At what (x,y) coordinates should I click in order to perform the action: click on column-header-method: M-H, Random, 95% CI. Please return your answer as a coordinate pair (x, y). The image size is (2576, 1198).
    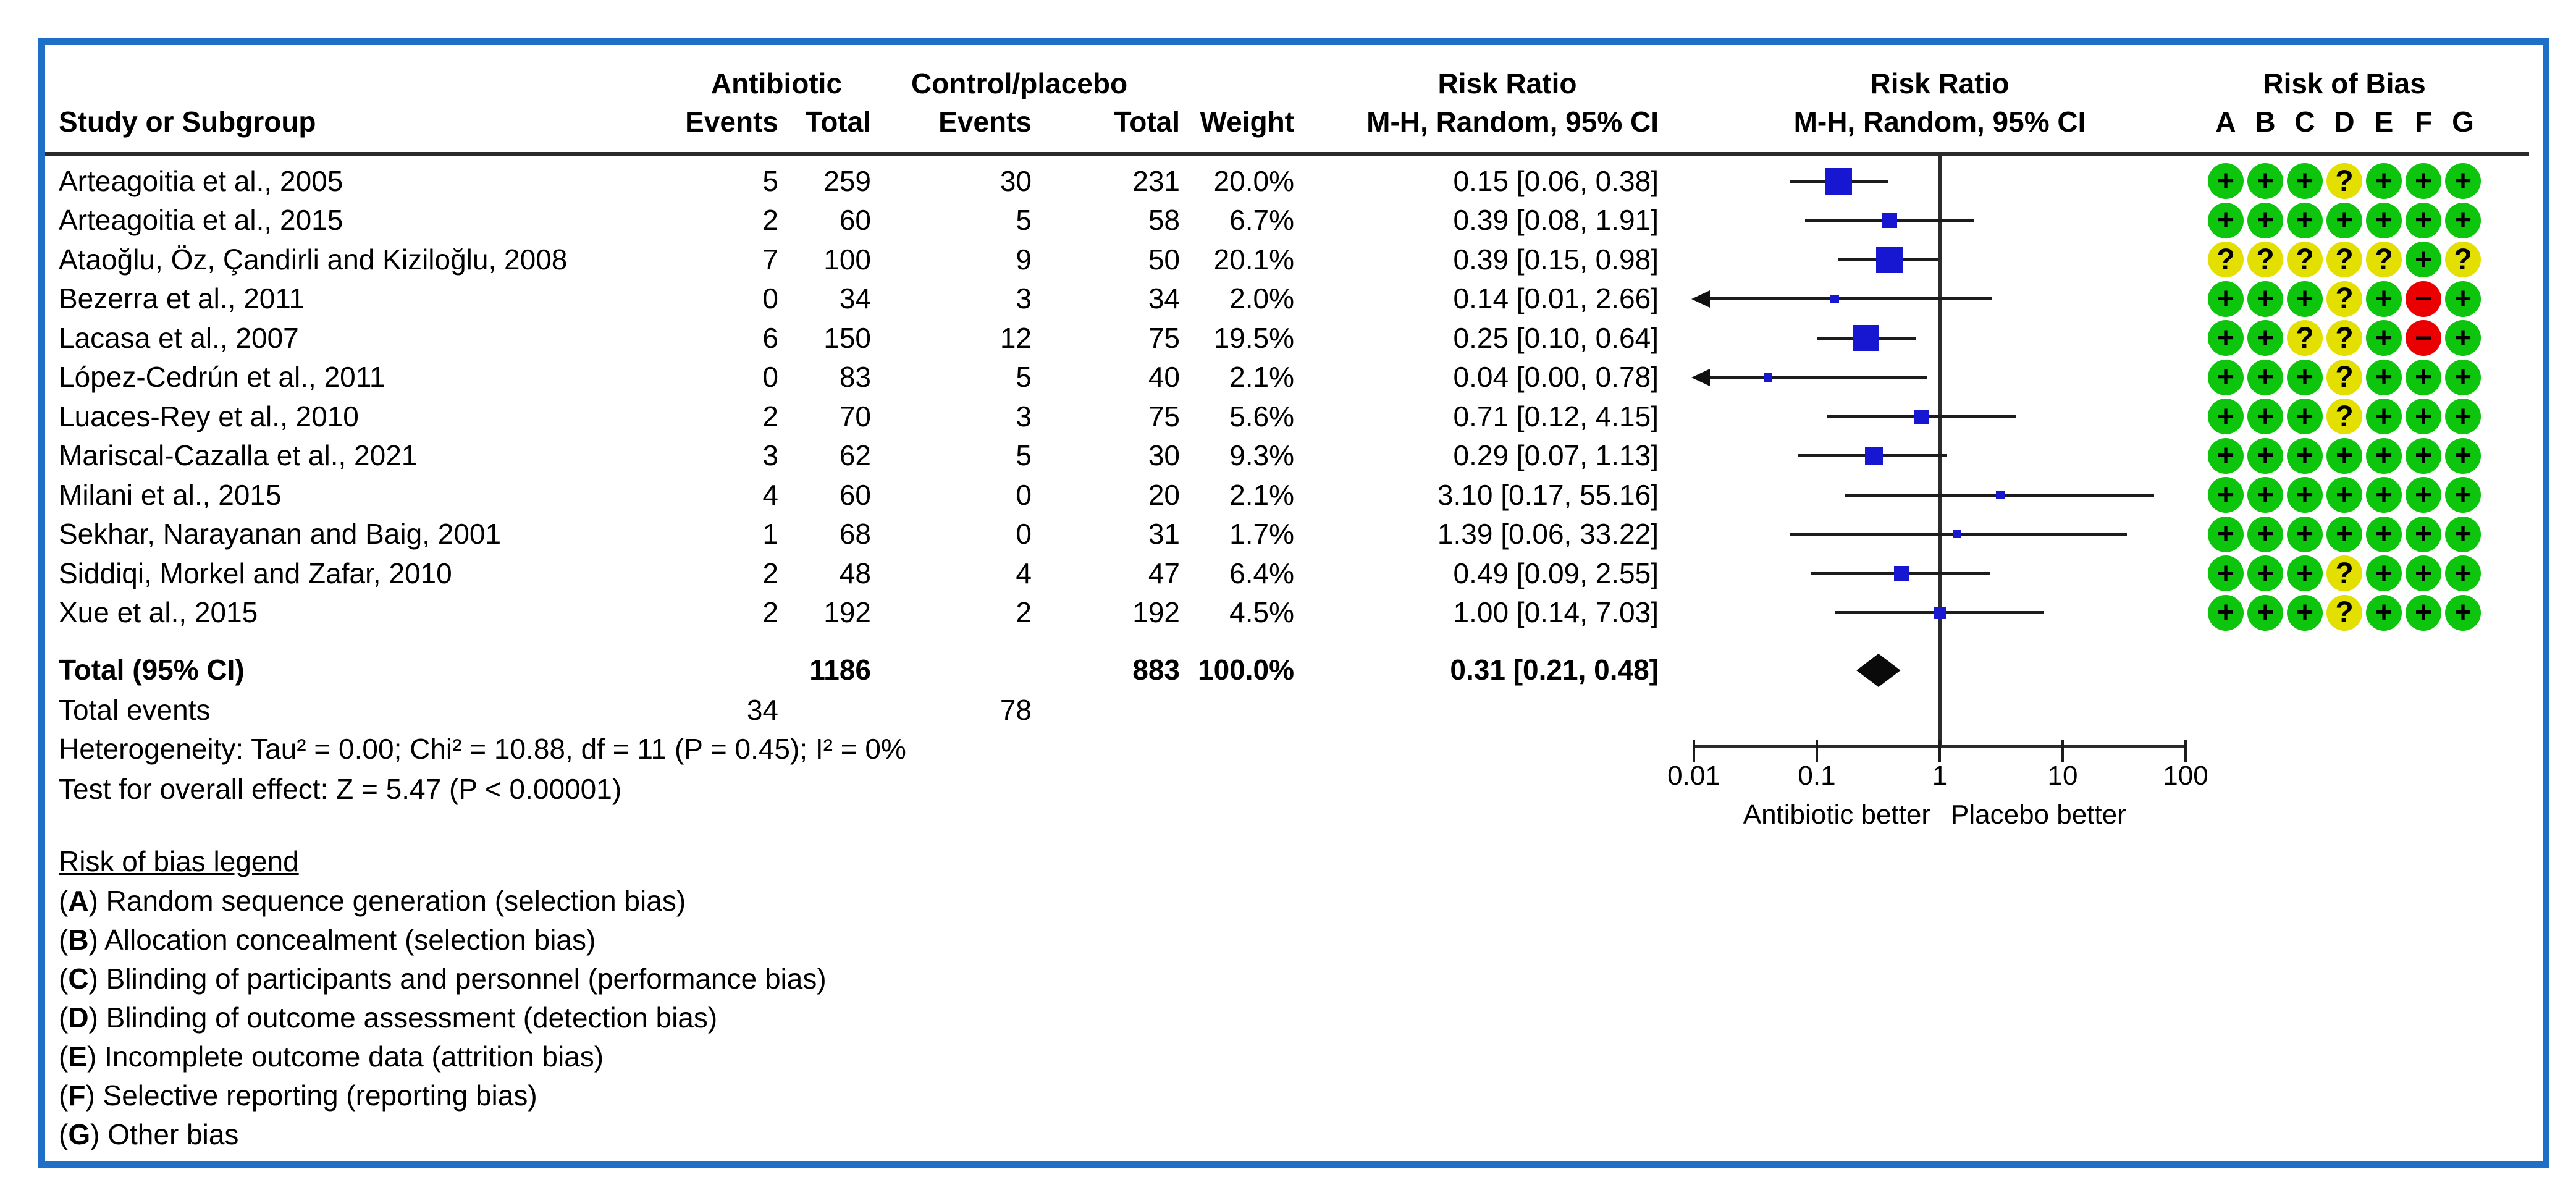
    Looking at the image, I should click on (1512, 122).